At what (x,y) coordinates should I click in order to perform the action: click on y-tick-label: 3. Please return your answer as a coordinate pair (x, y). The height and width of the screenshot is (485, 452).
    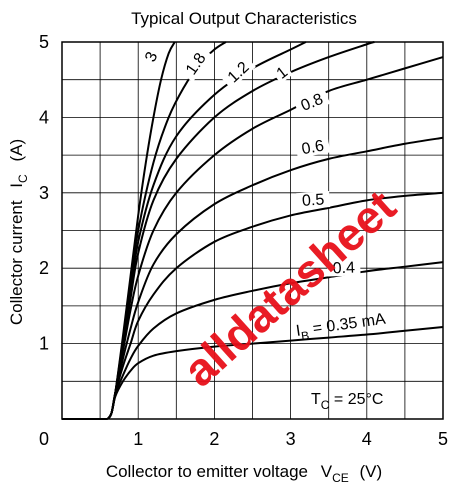
    Looking at the image, I should click on (44, 193).